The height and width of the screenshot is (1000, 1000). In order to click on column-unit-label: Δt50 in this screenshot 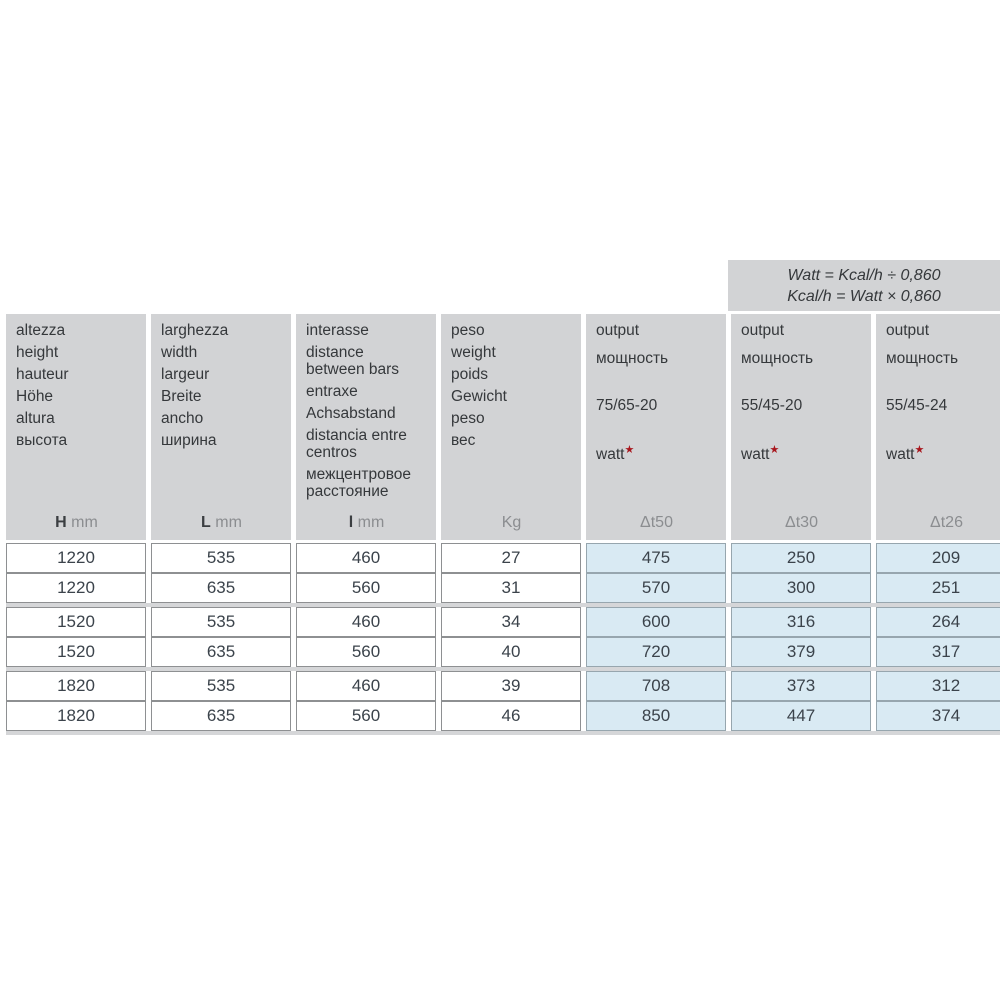, I will do `click(656, 523)`.